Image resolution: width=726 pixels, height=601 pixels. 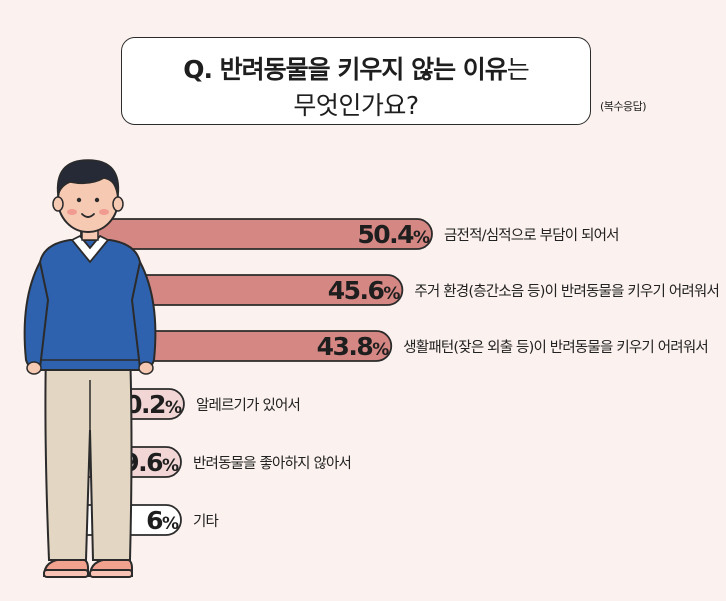 I want to click on multiple-response-note: (복수응답), so click(x=623, y=106).